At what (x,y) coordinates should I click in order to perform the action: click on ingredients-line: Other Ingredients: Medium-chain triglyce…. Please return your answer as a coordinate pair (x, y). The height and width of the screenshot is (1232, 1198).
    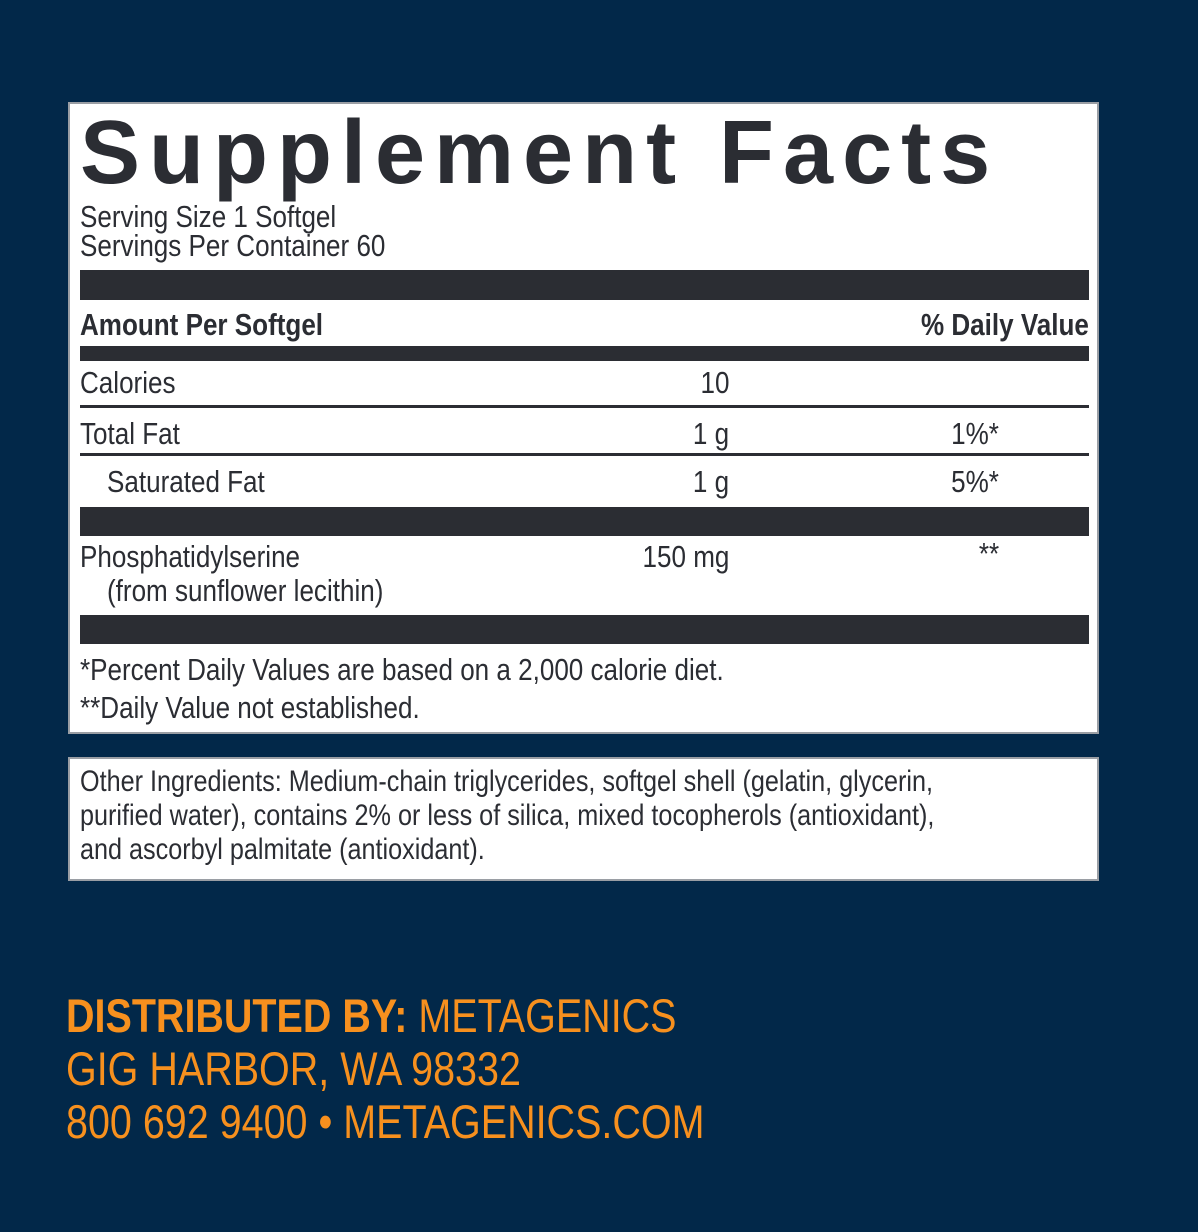
    Looking at the image, I should click on (506, 781).